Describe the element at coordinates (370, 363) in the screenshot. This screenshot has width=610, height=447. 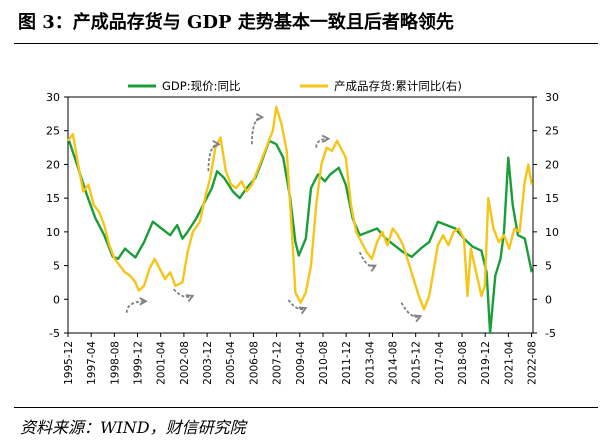
I see `x-tick-label: 2013-04` at that location.